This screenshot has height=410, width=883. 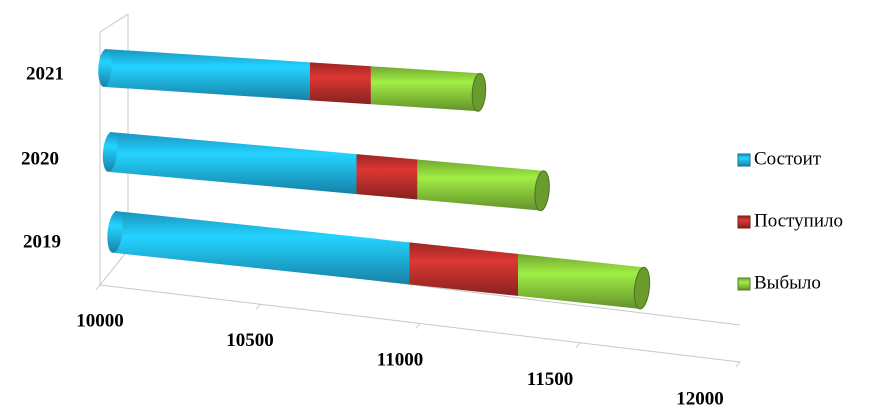 What do you see at coordinates (550, 379) in the screenshot?
I see `x-tick-label: 11500` at bounding box center [550, 379].